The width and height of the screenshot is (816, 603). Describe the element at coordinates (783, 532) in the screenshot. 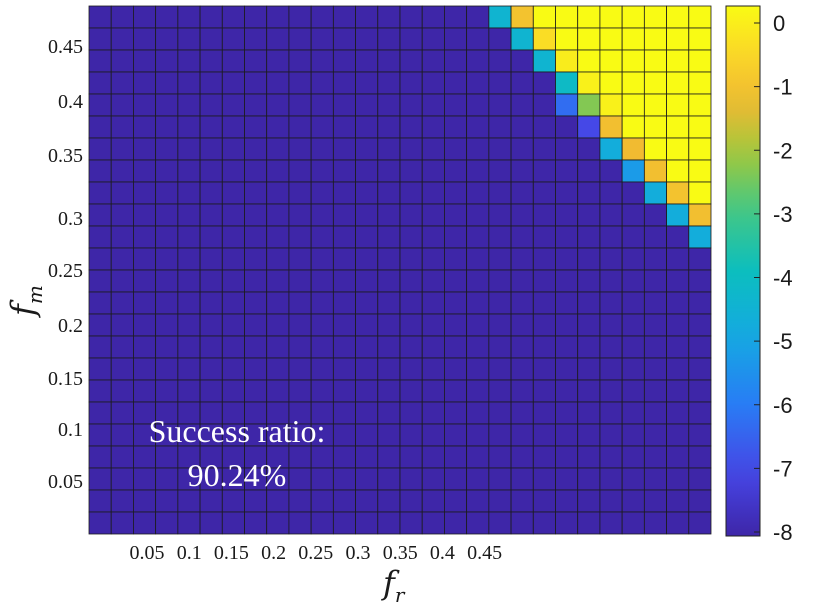

I see `colorbar-tick-label: -8` at that location.